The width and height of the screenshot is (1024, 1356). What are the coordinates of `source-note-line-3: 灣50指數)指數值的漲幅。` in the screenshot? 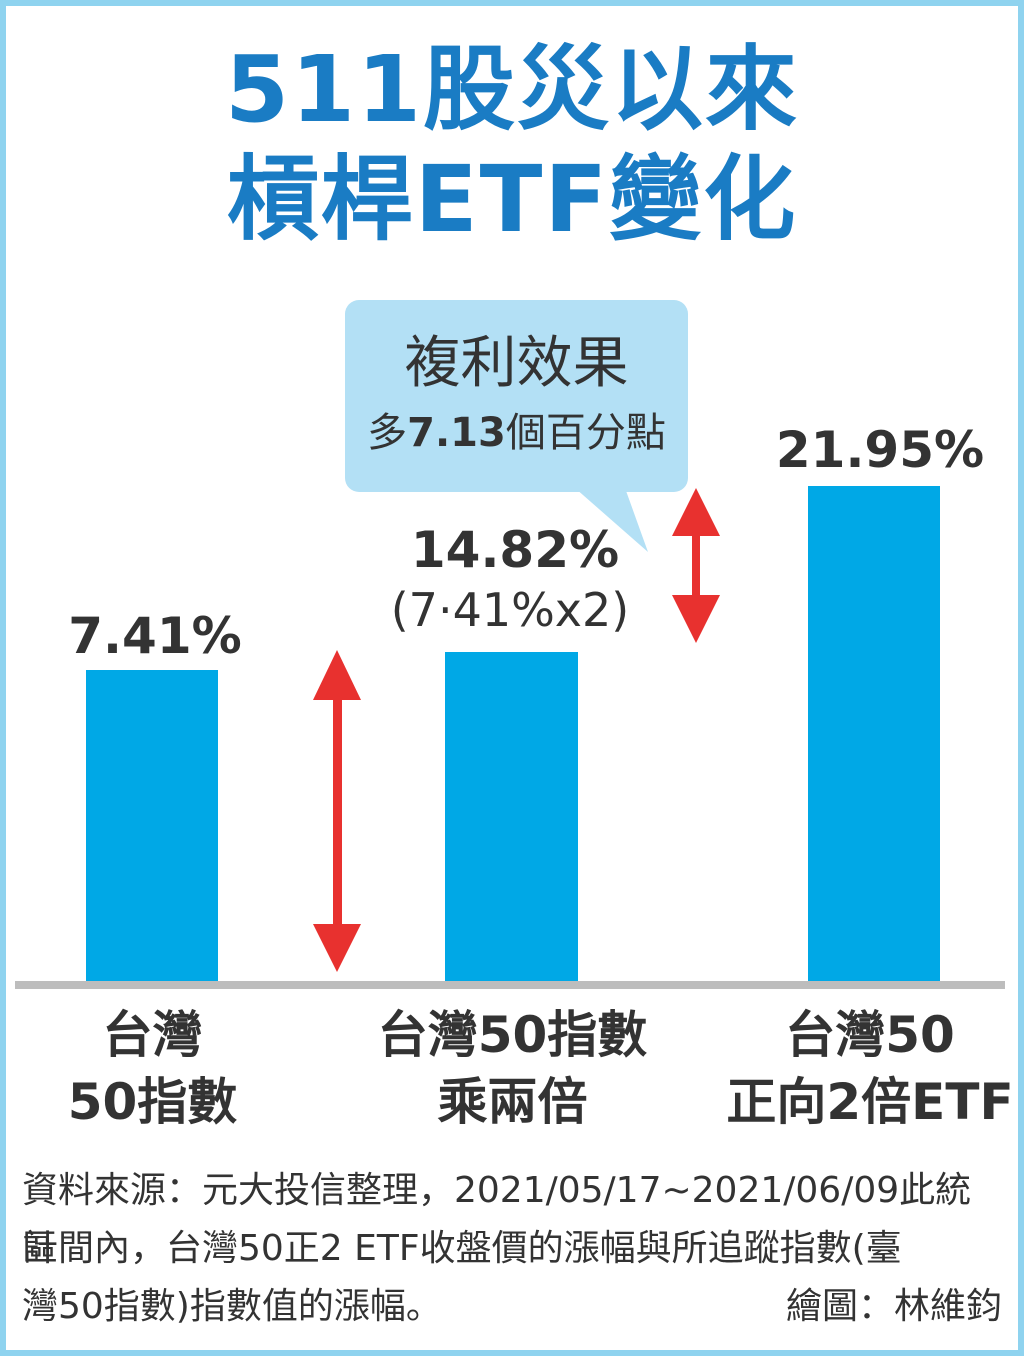 It's located at (232, 1306).